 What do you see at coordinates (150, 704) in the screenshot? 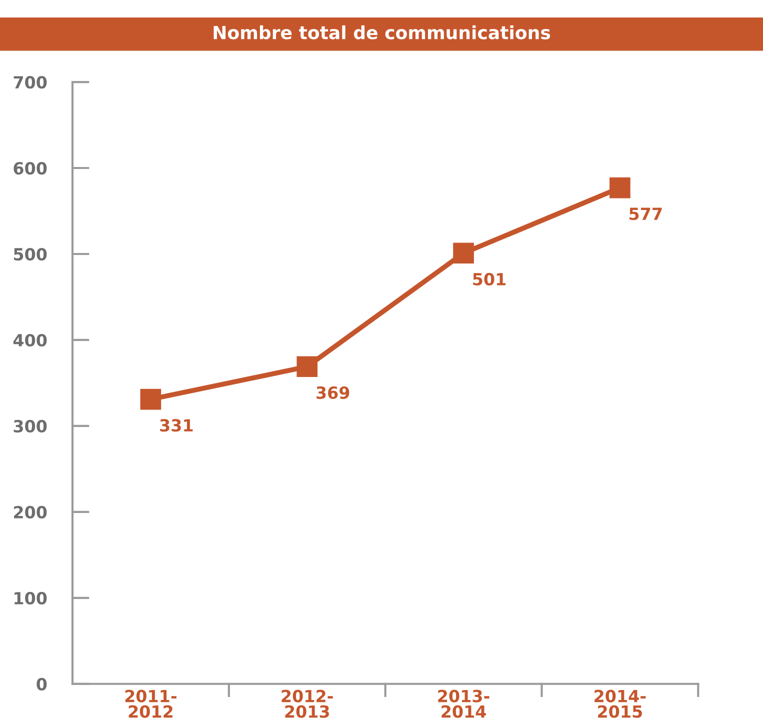
I see `x-tick-label: 2011- 2012` at bounding box center [150, 704].